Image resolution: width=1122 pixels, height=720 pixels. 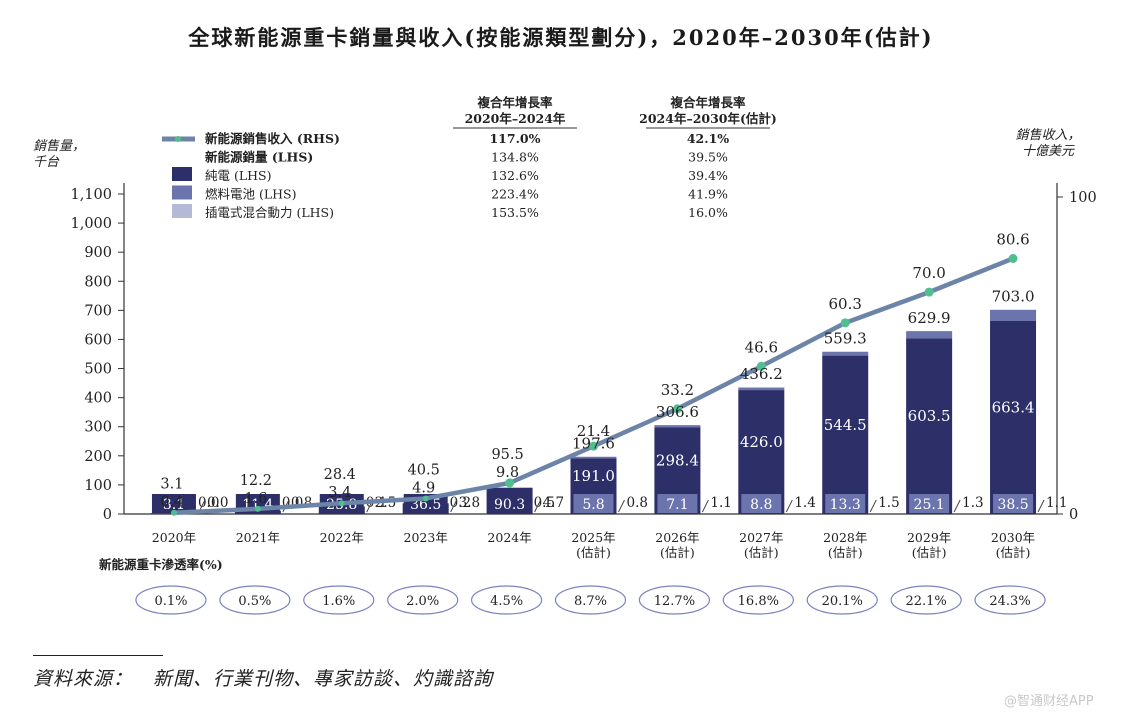 I want to click on left-tick-label: 900, so click(x=98, y=253).